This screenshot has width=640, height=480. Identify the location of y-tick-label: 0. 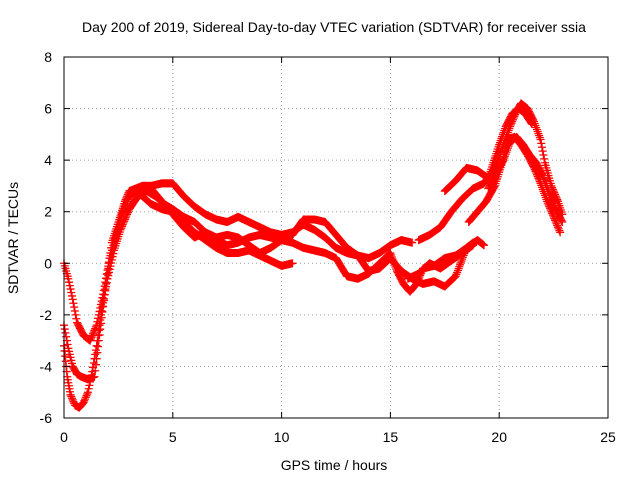
(48, 263).